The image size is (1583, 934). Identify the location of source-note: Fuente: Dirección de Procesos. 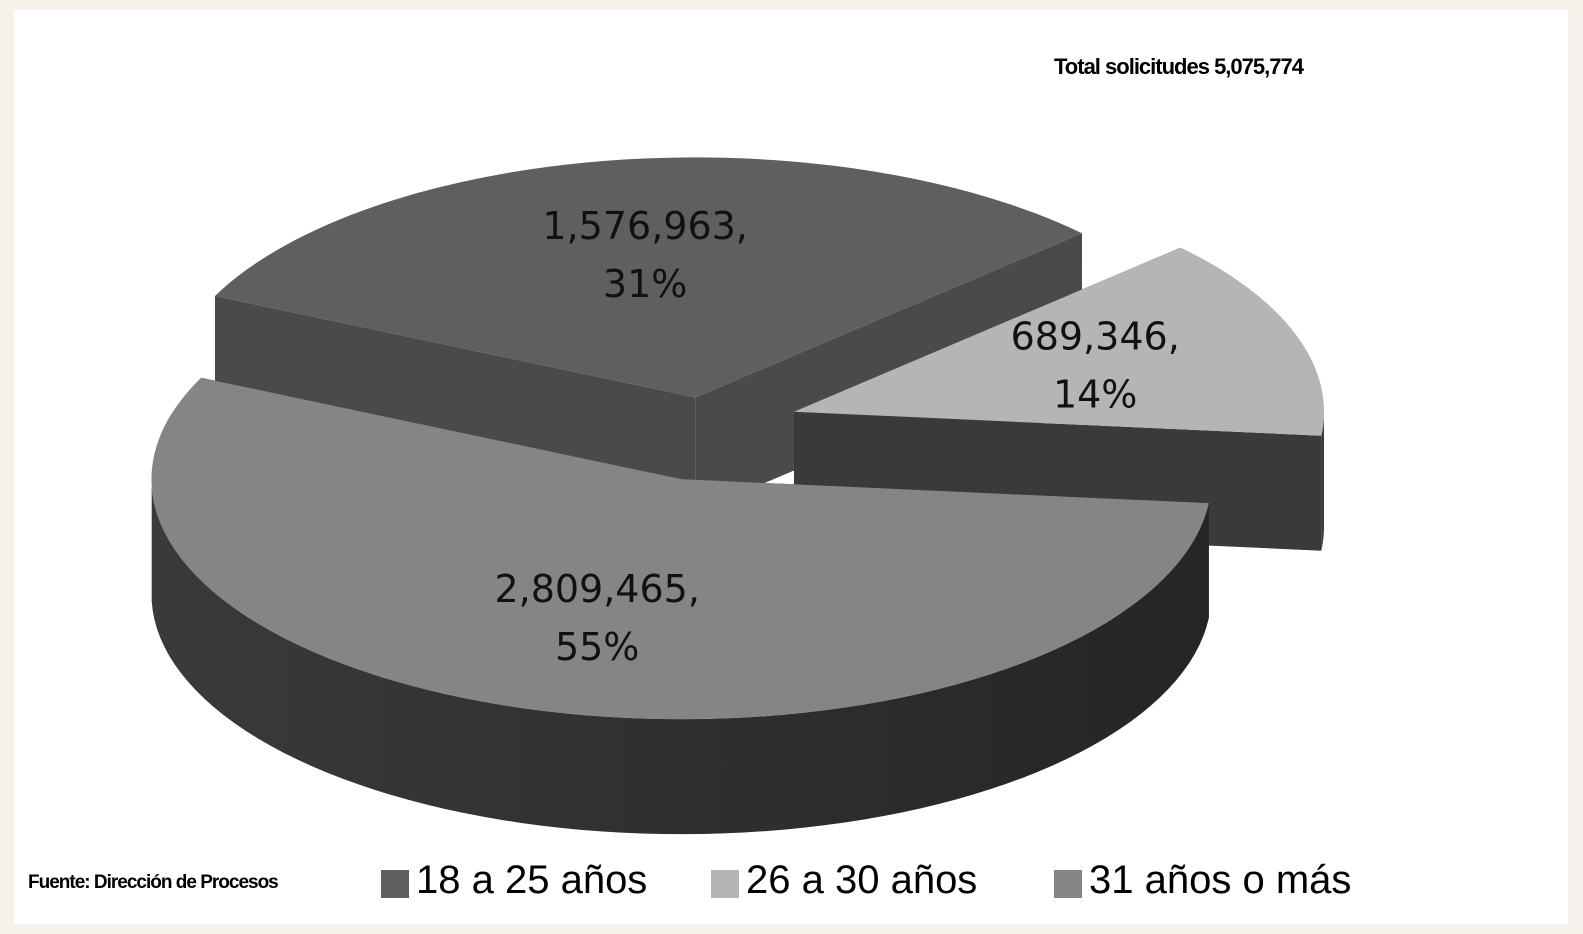
(153, 882).